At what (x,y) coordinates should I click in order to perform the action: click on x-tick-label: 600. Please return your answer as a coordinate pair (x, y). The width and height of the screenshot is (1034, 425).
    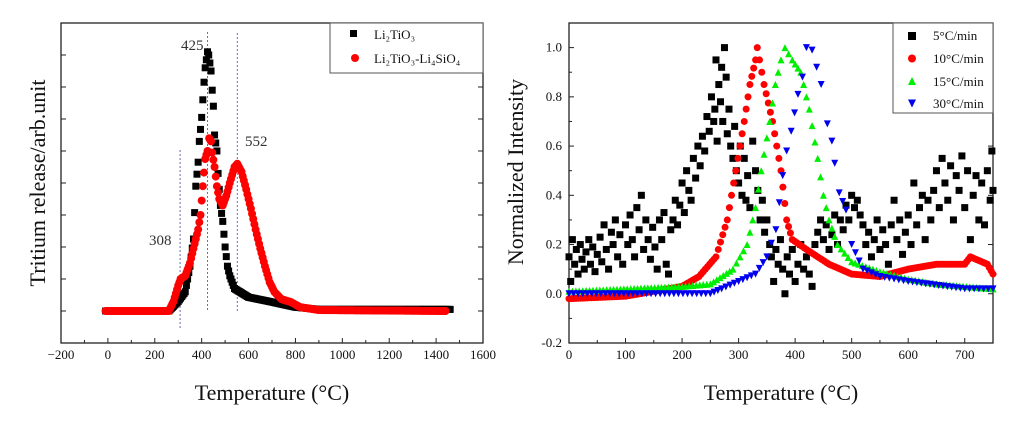
    Looking at the image, I should click on (249, 354).